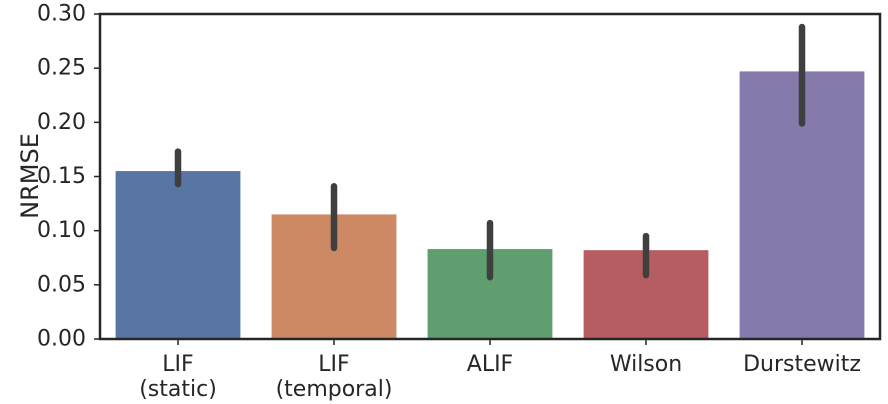  What do you see at coordinates (61, 284) in the screenshot?
I see `y-tick-label: 0.05` at bounding box center [61, 284].